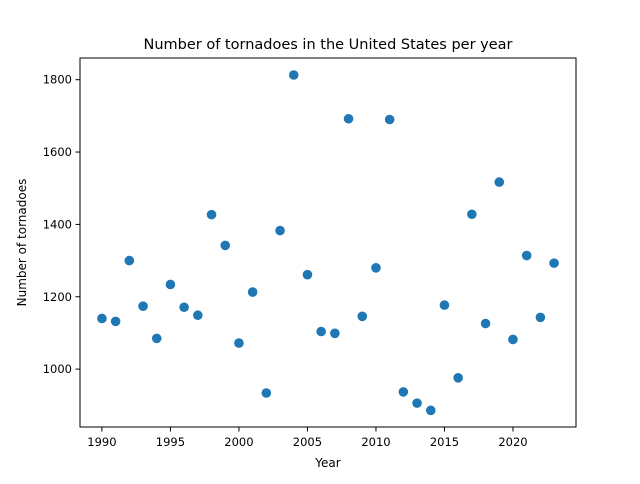 The width and height of the screenshot is (640, 484). What do you see at coordinates (101, 442) in the screenshot?
I see `x-tick-label: 1990` at bounding box center [101, 442].